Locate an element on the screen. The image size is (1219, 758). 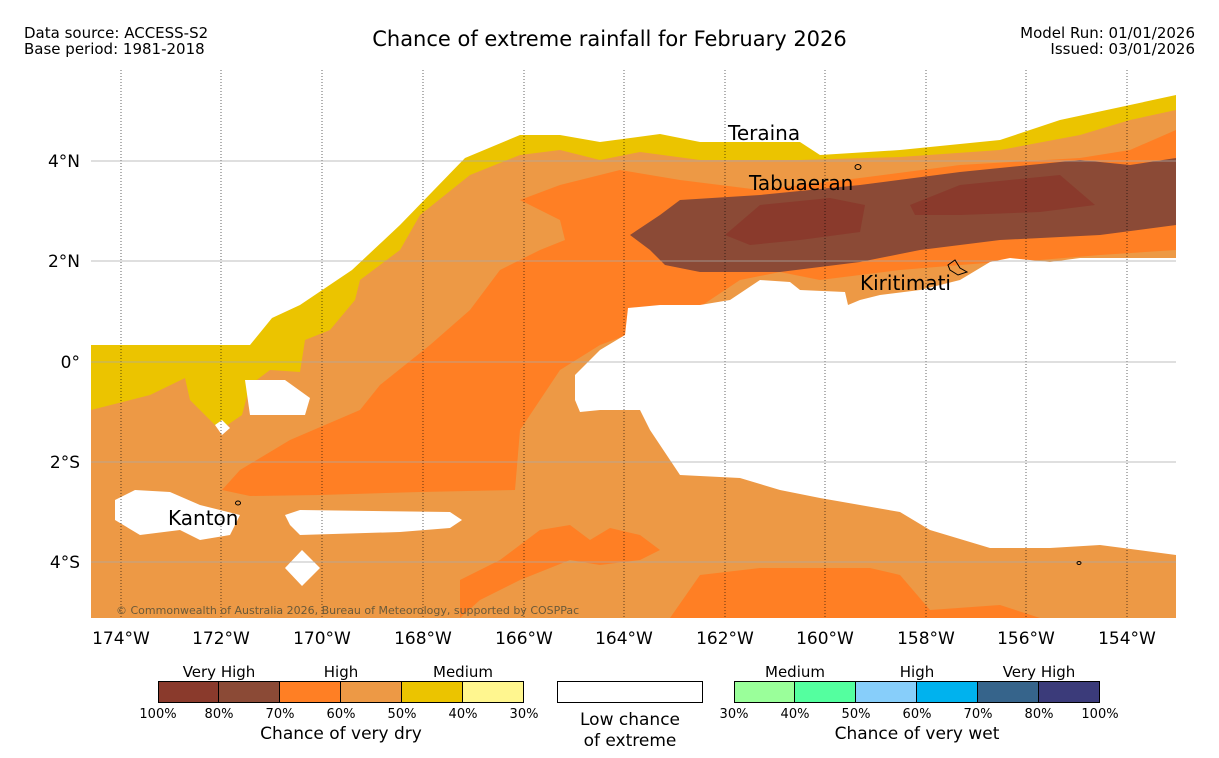
lon-label: 172°W is located at coordinates (221, 639).